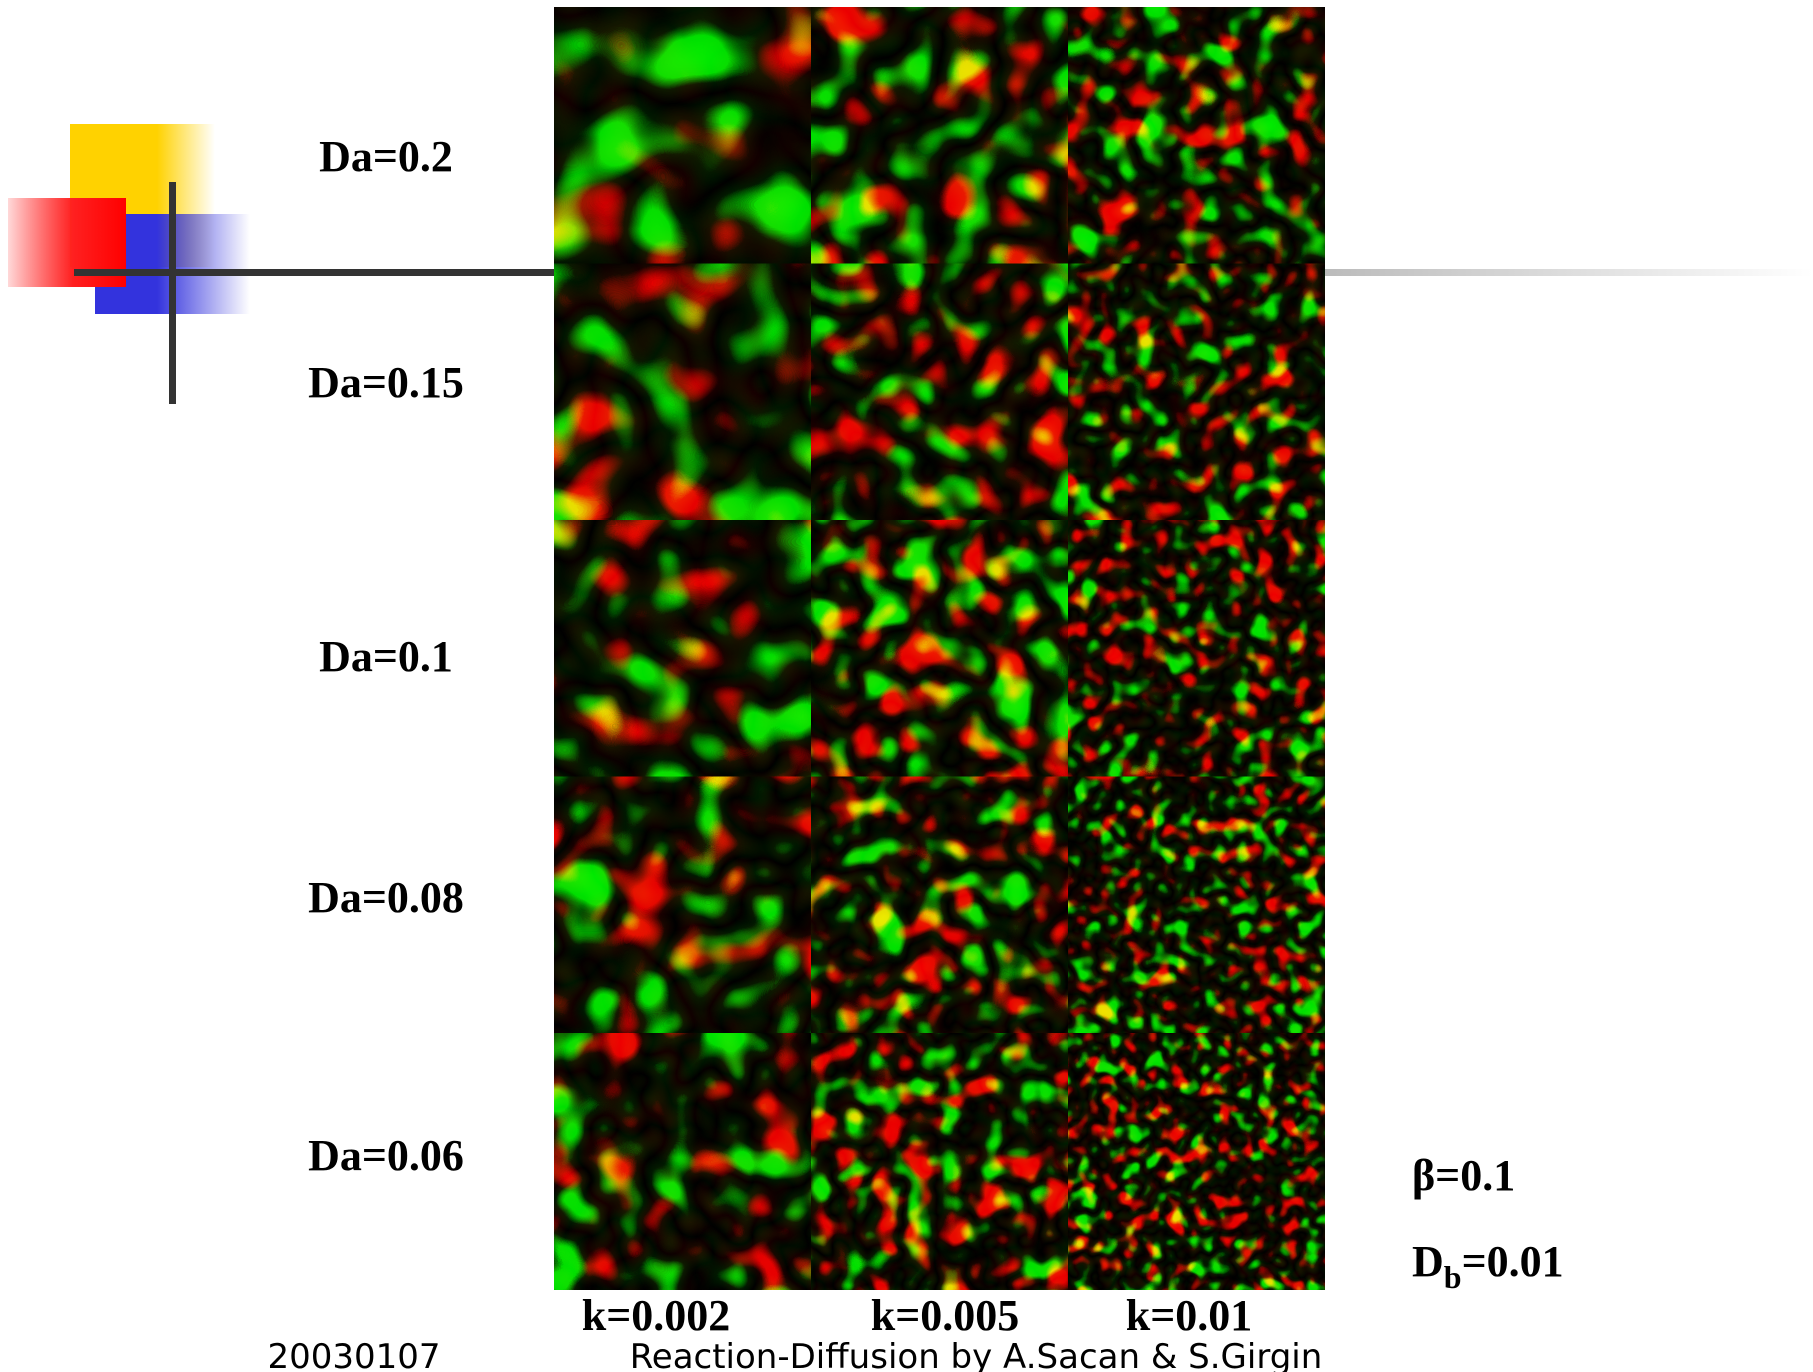  I want to click on symbol: D, so click(1428, 1261).